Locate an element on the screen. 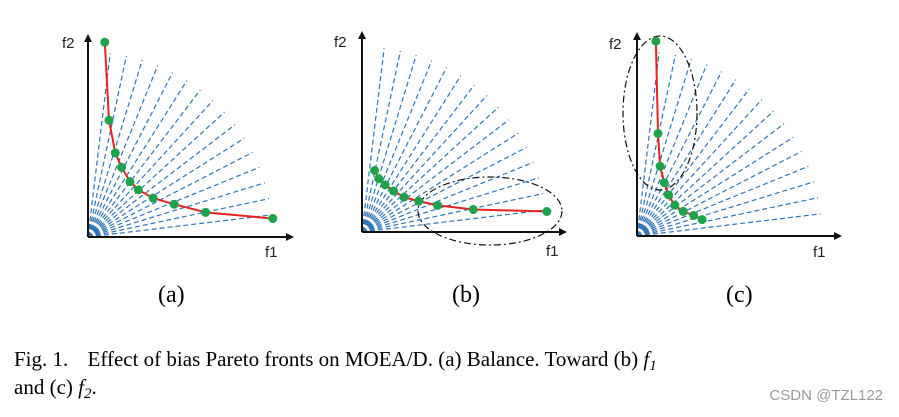 The height and width of the screenshot is (417, 899). caption-var2: f is located at coordinates (81, 387).